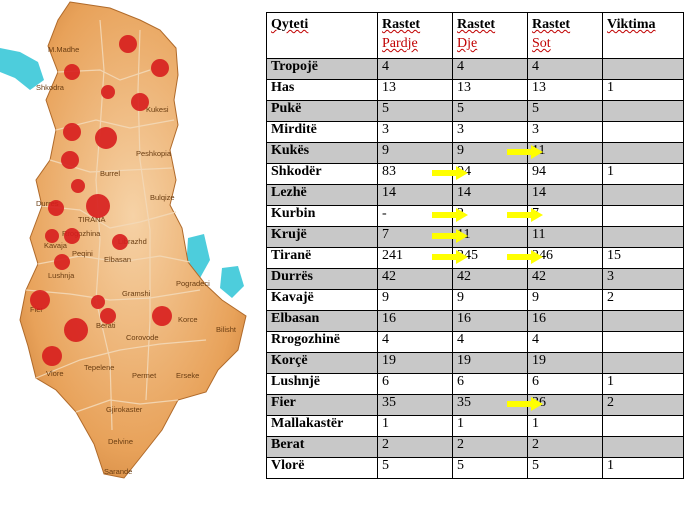 This screenshot has width=685, height=515. Describe the element at coordinates (475, 258) in the screenshot. I see `table-row: Tiranë 241 245 246 15` at that location.